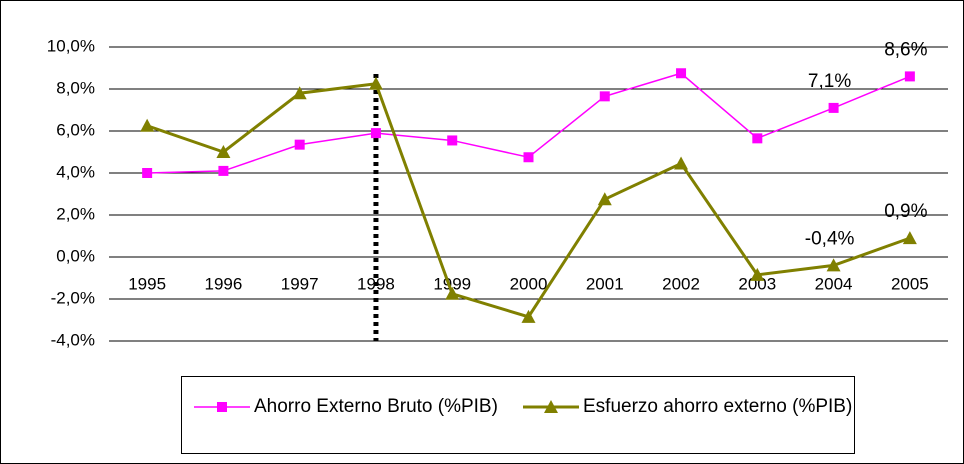 Image resolution: width=964 pixels, height=464 pixels. I want to click on legend-label: Ahorro Externo Bruto (%PIB), so click(376, 406).